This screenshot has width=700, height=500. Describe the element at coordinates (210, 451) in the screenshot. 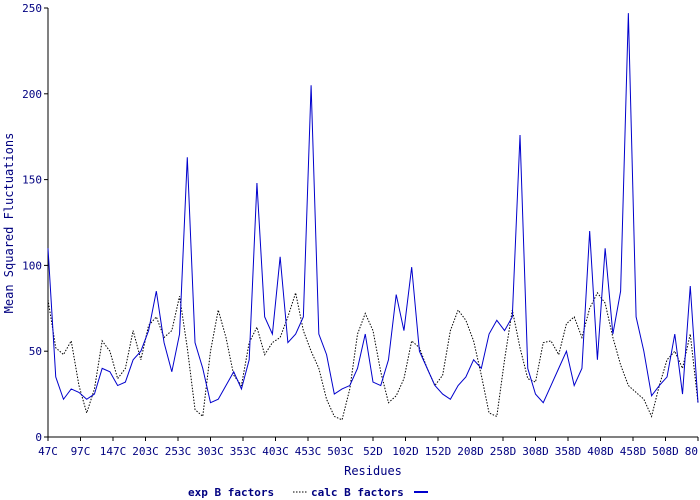

I see `x-tick-label: 303C` at that location.